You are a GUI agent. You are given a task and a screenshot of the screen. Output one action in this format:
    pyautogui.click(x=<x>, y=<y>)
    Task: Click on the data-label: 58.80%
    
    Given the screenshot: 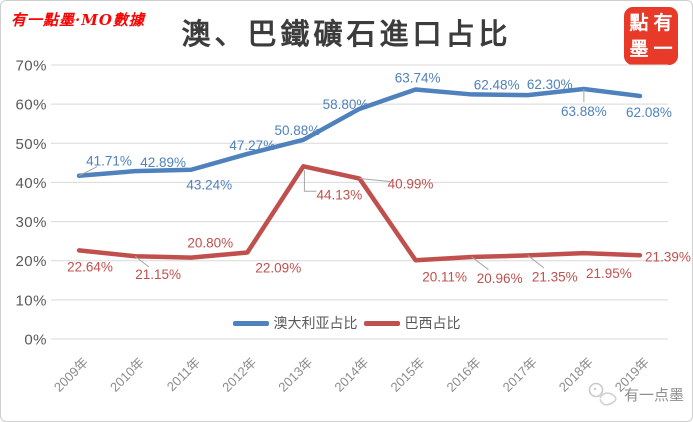 What is the action you would take?
    pyautogui.click(x=346, y=104)
    